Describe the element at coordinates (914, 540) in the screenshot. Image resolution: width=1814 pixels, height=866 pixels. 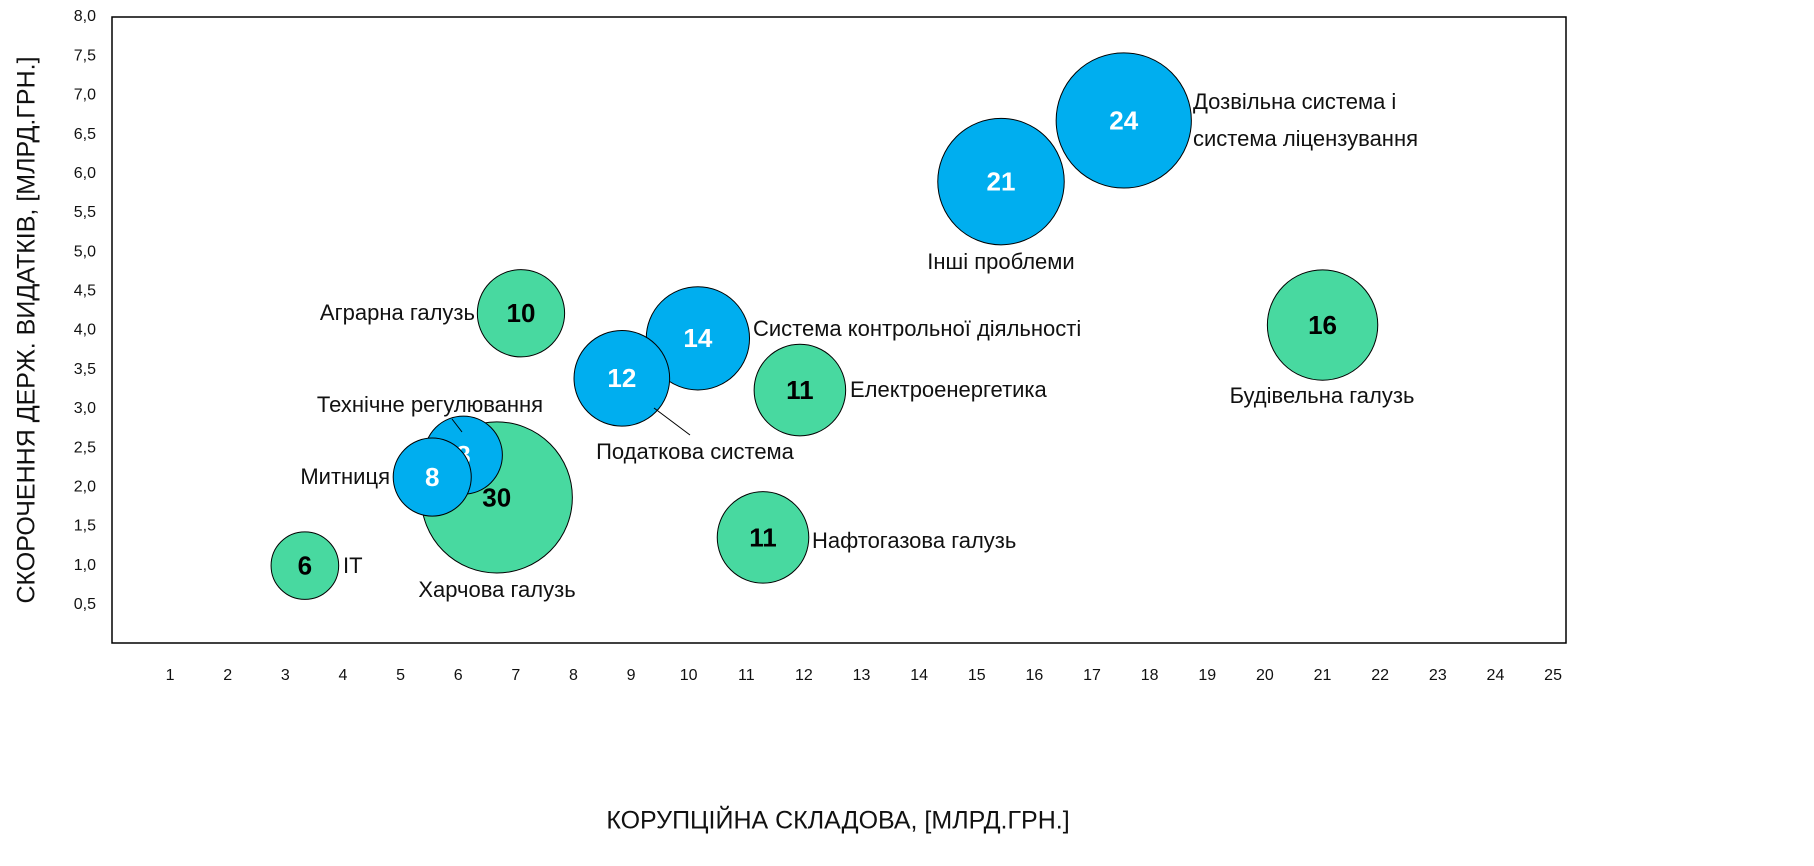
I see `point-label: Нафтогазова галузь` at that location.